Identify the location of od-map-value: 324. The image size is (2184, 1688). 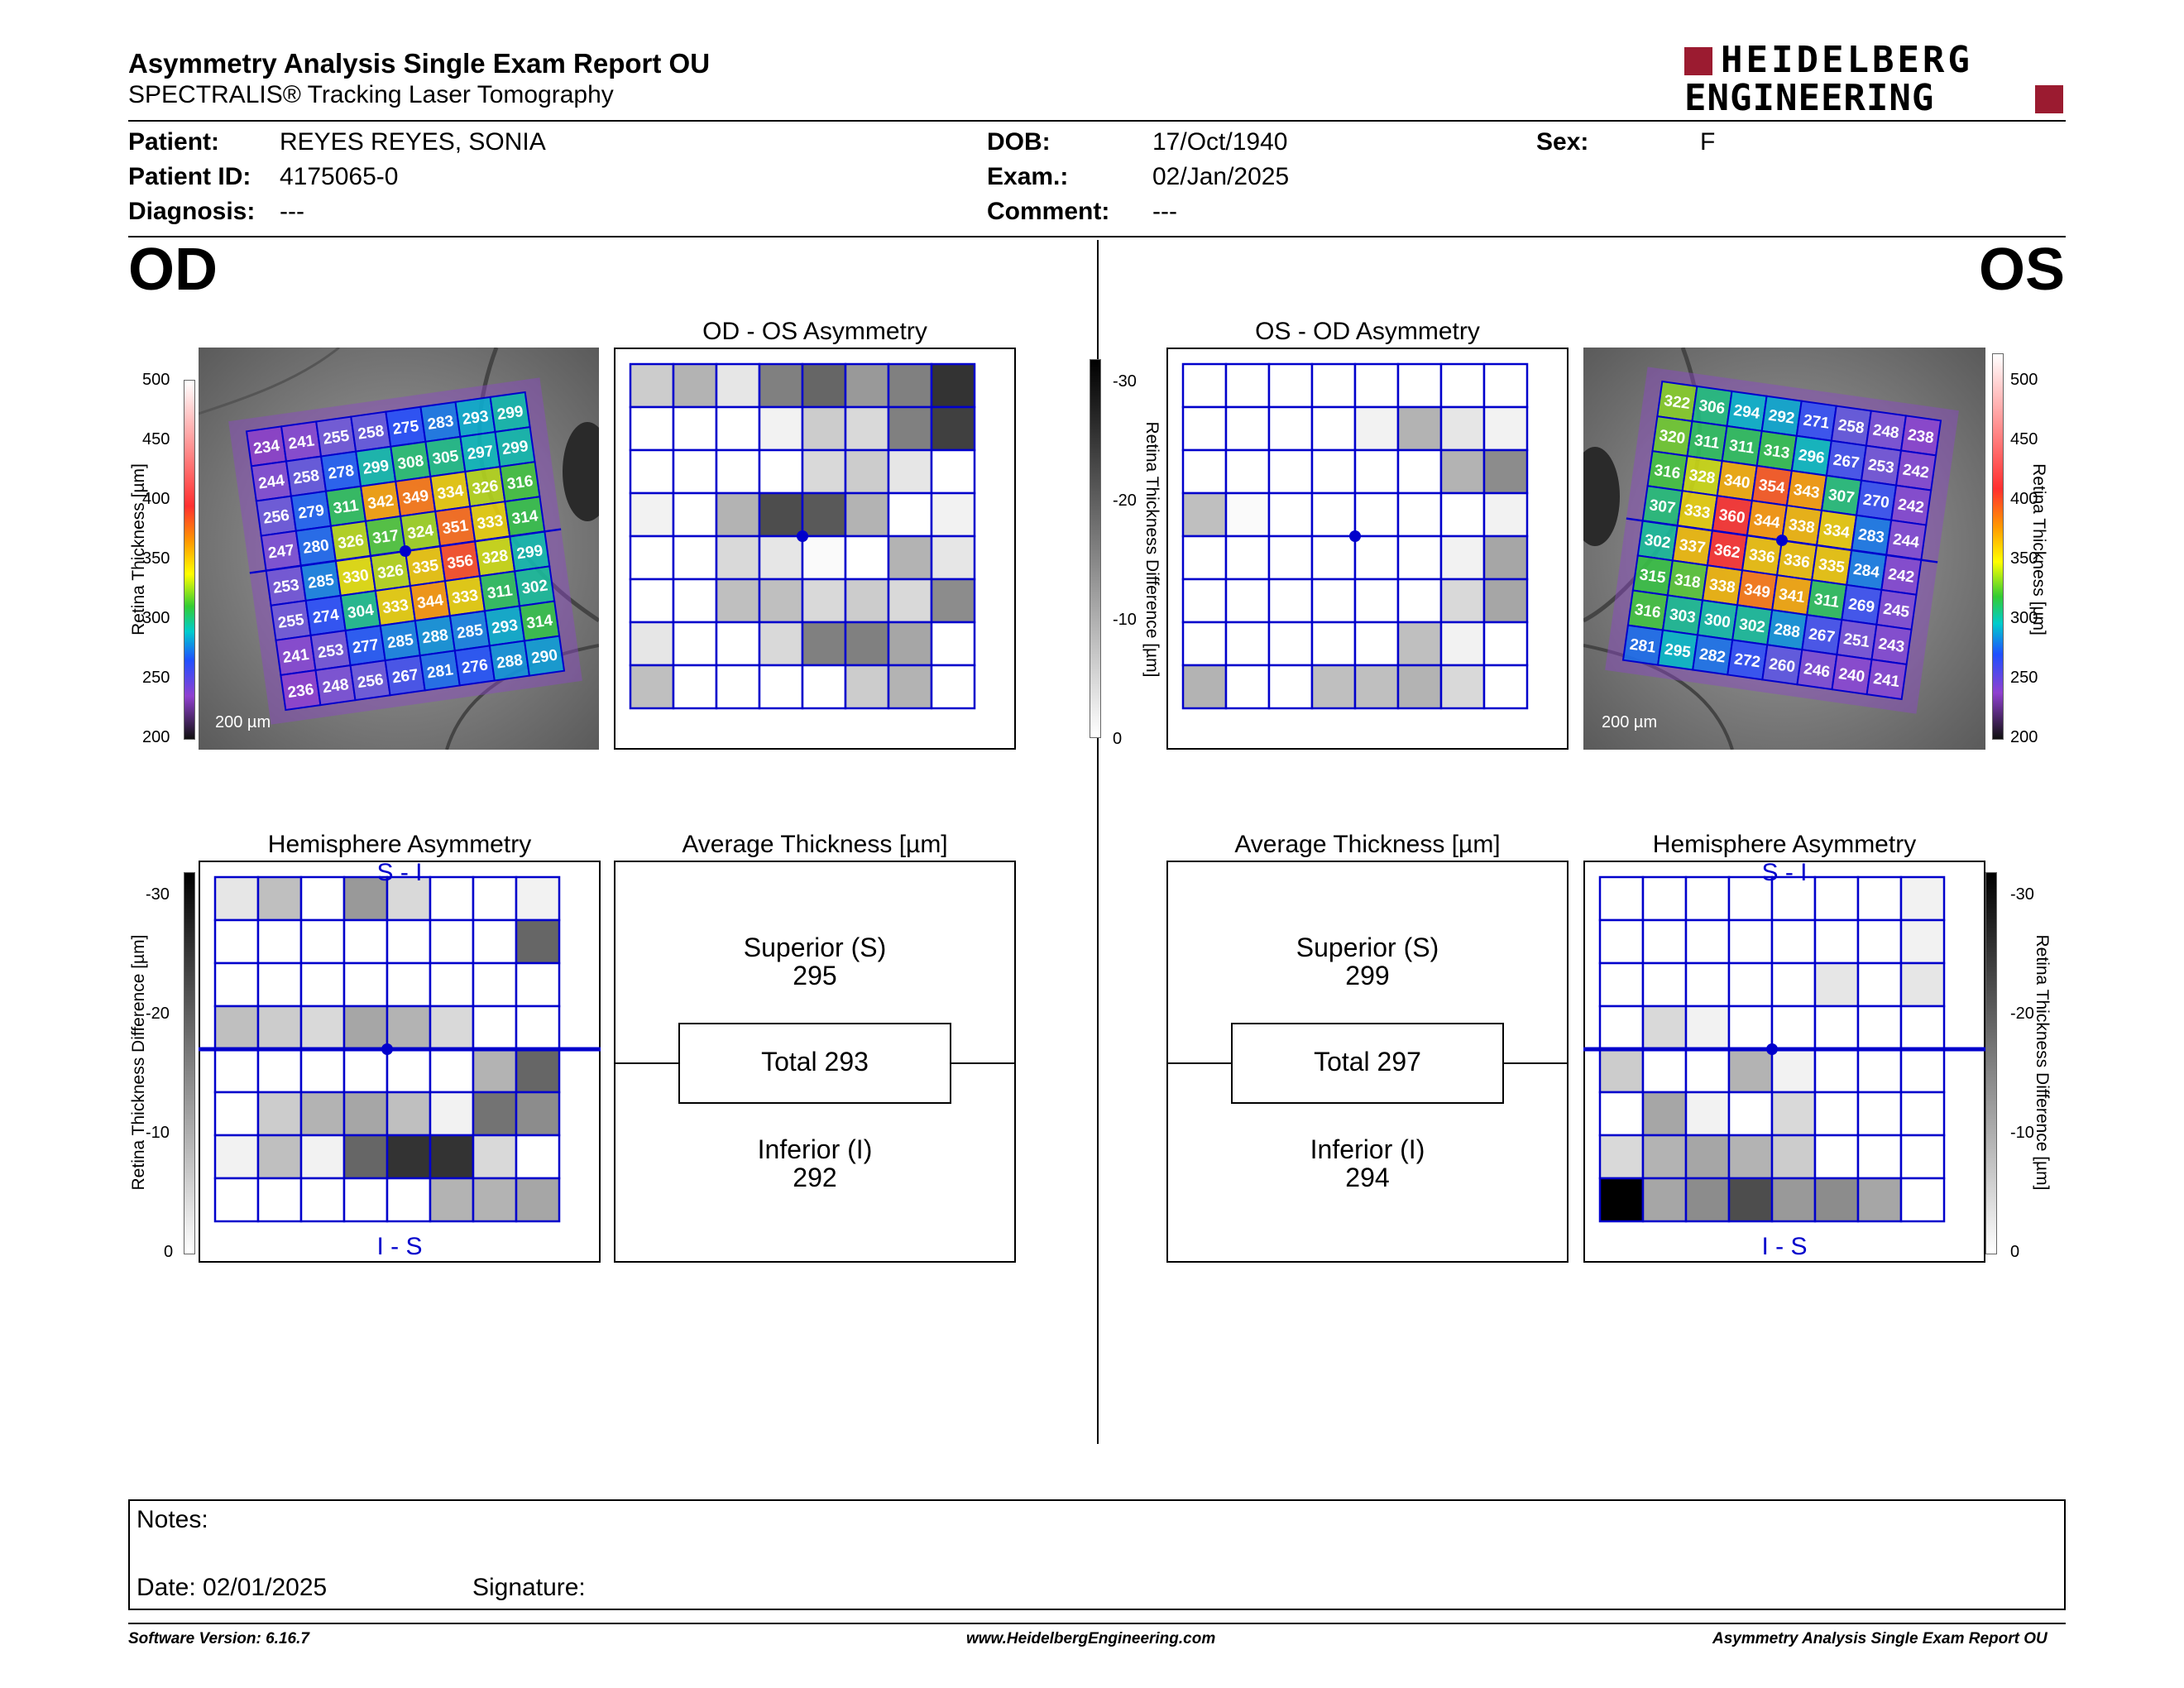
(420, 532).